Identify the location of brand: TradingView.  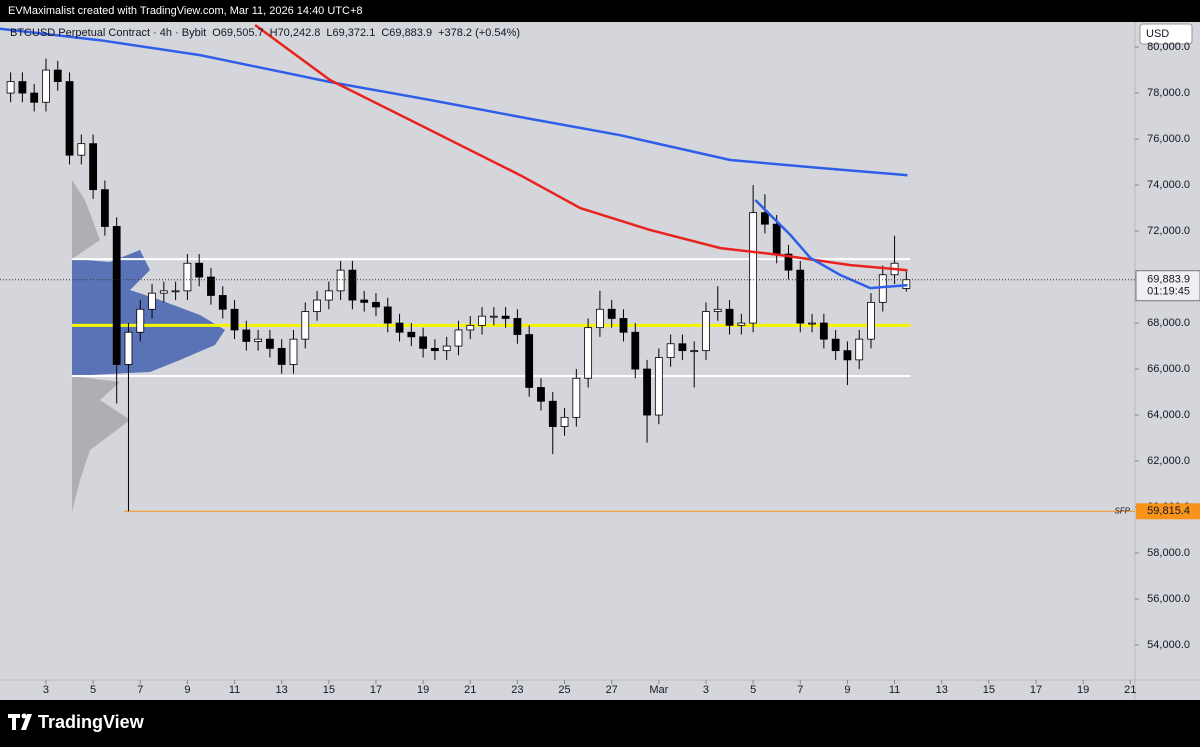
(91, 722).